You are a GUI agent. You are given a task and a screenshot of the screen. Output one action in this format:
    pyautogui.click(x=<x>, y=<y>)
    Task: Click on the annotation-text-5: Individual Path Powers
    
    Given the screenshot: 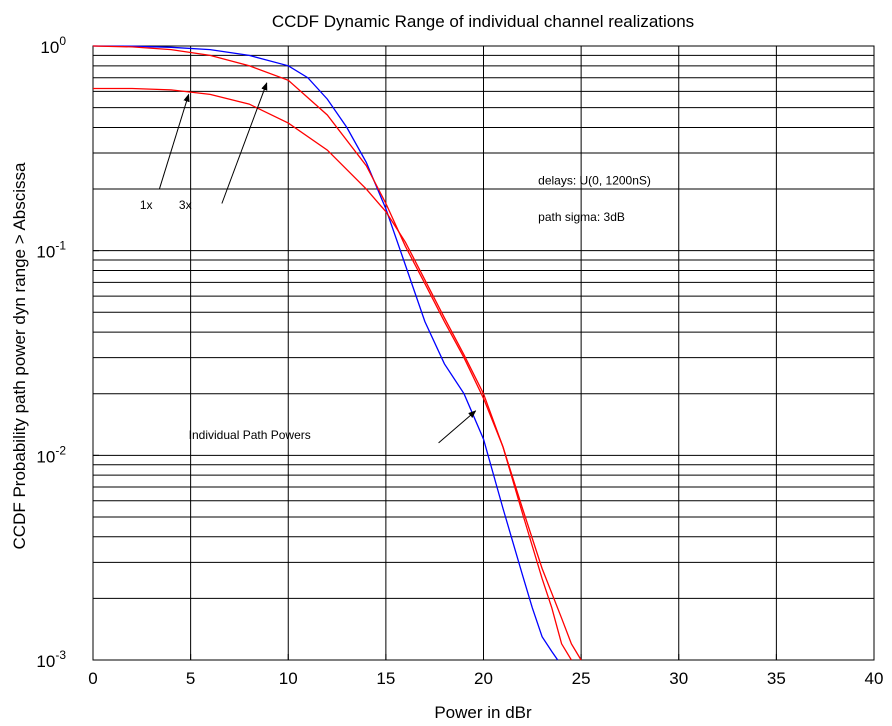 What is the action you would take?
    pyautogui.click(x=250, y=435)
    